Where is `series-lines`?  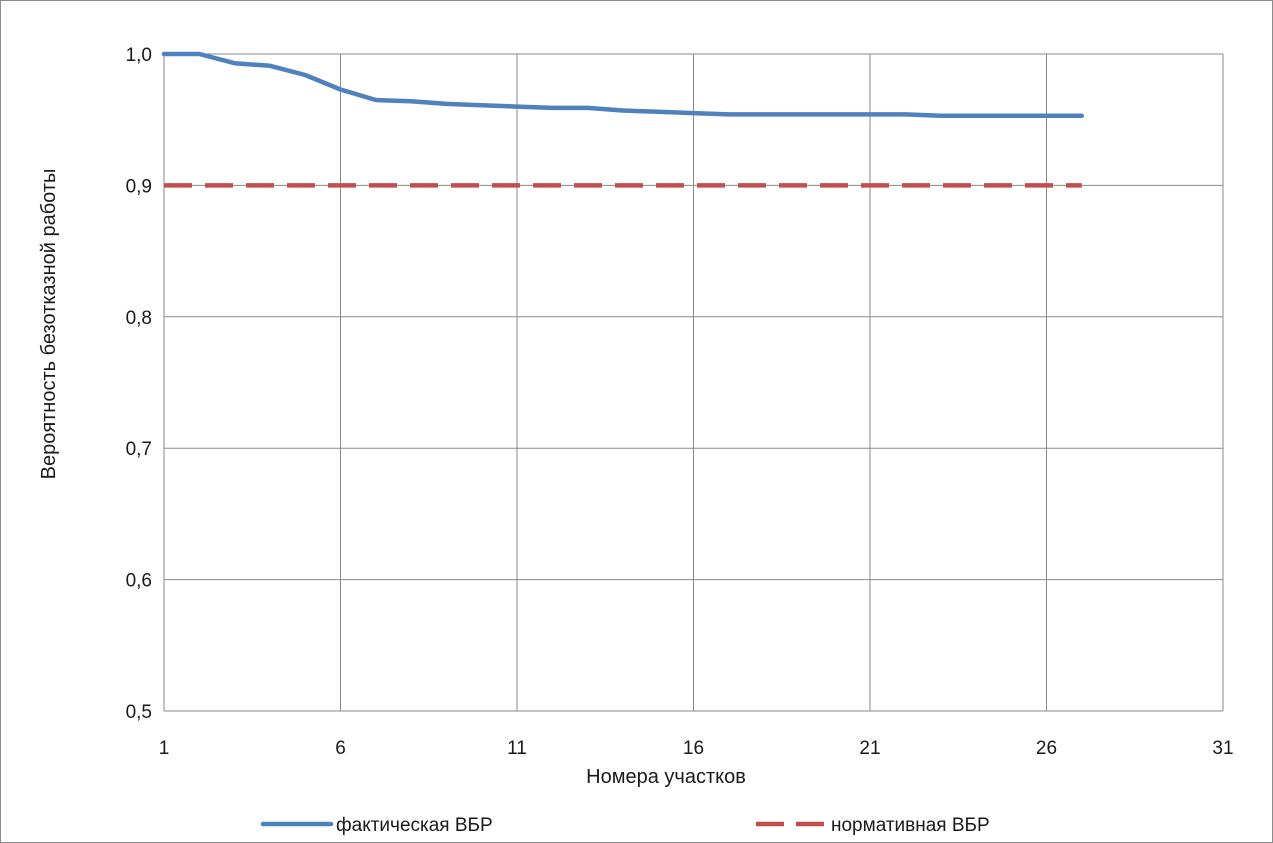 series-lines is located at coordinates (623, 119).